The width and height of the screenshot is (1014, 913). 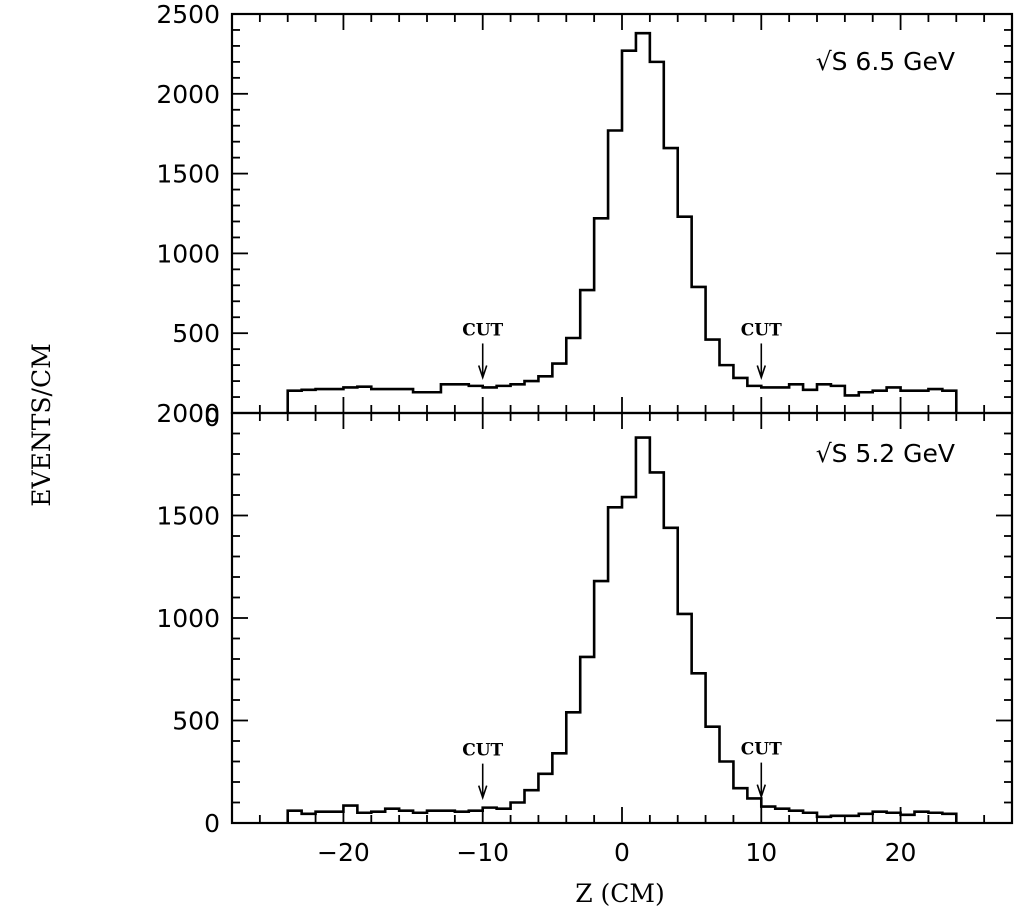 What do you see at coordinates (196, 721) in the screenshot?
I see `bottom-y-tick-label: 500` at bounding box center [196, 721].